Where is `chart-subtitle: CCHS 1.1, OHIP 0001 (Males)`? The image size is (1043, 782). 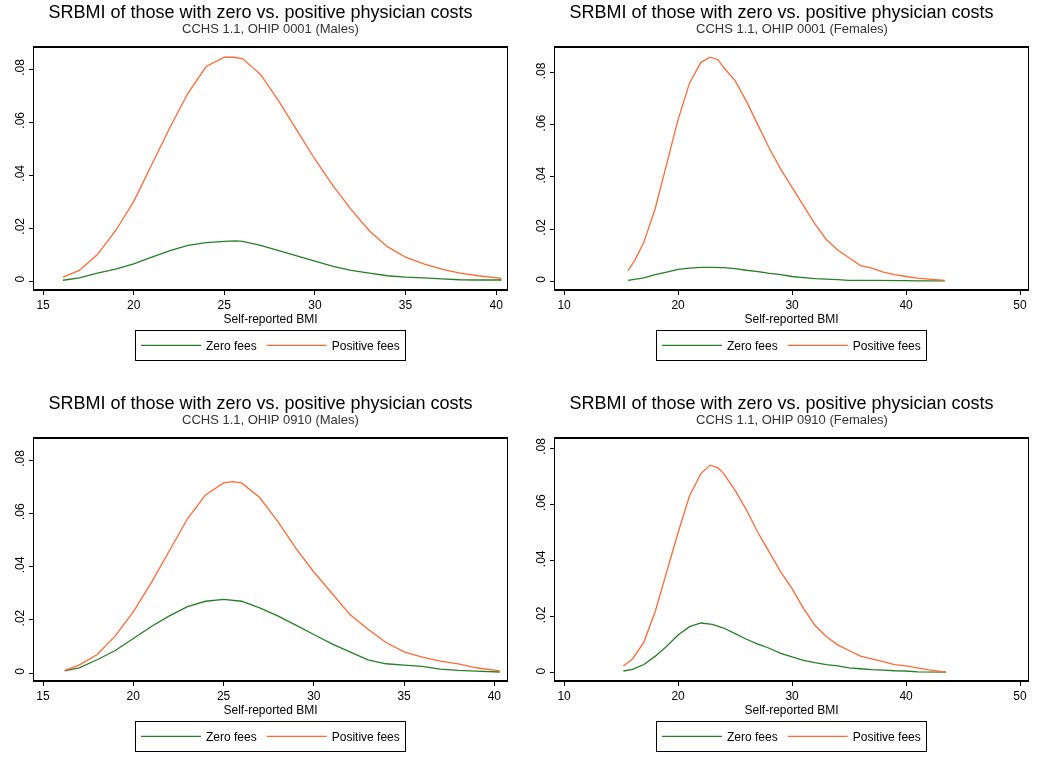
chart-subtitle: CCHS 1.1, OHIP 0001 (Males) is located at coordinates (270, 28).